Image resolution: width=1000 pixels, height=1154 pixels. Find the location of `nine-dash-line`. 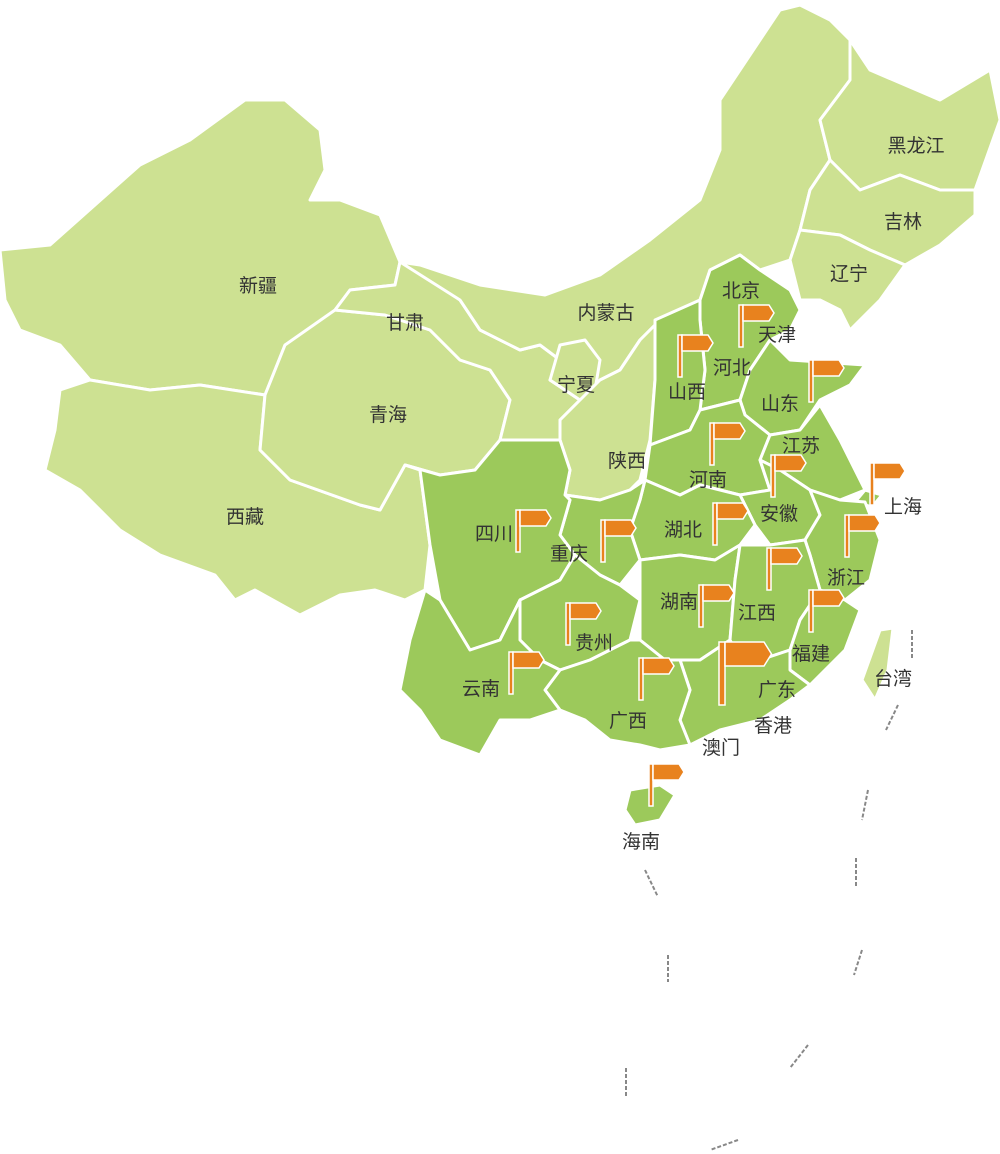

nine-dash-line is located at coordinates (769, 890).